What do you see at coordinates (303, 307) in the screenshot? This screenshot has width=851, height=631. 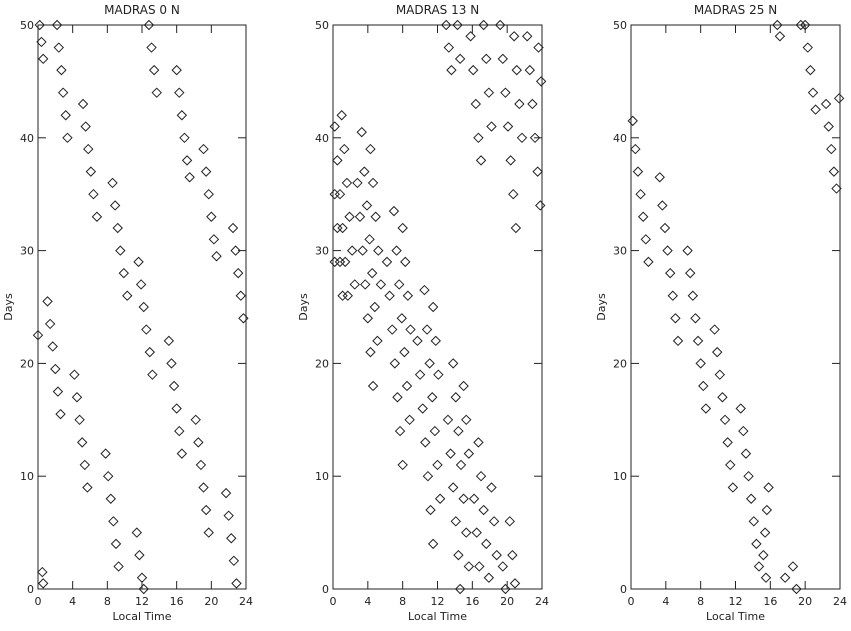 I see `y-axis-label: Days` at bounding box center [303, 307].